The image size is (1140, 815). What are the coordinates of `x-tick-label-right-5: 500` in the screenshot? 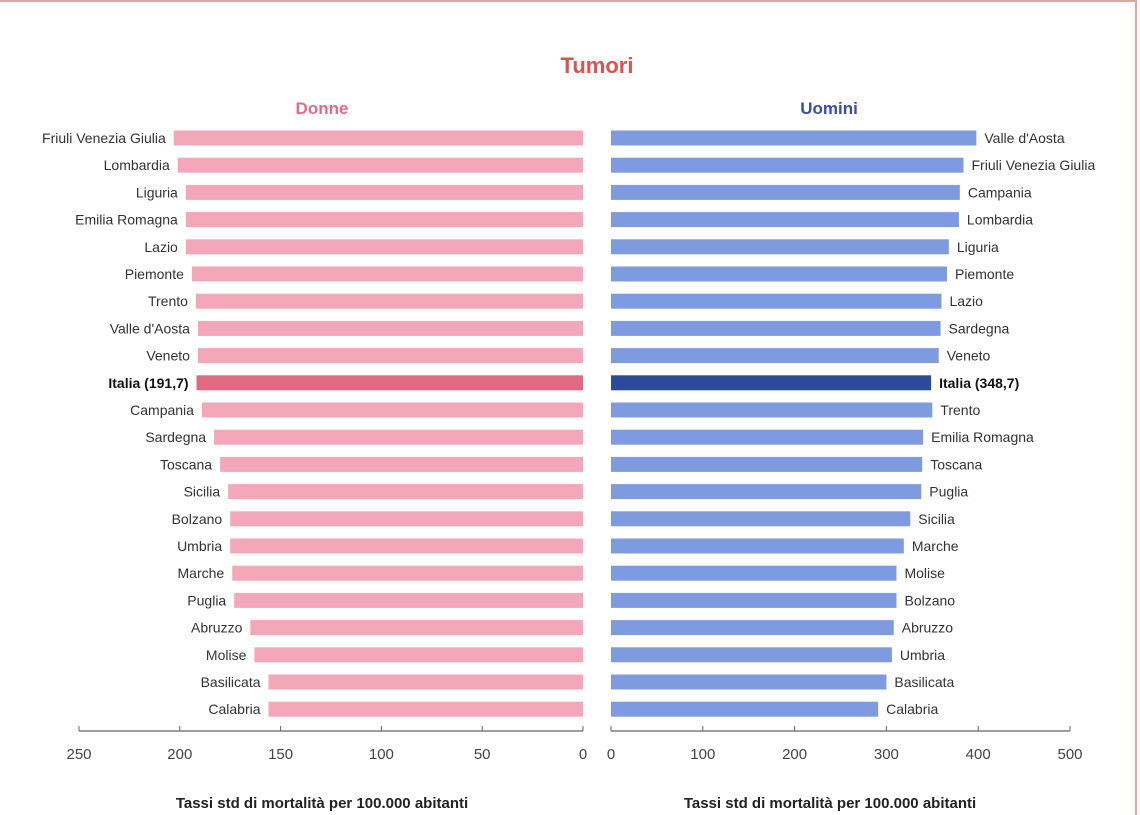 It's located at (1069, 754).